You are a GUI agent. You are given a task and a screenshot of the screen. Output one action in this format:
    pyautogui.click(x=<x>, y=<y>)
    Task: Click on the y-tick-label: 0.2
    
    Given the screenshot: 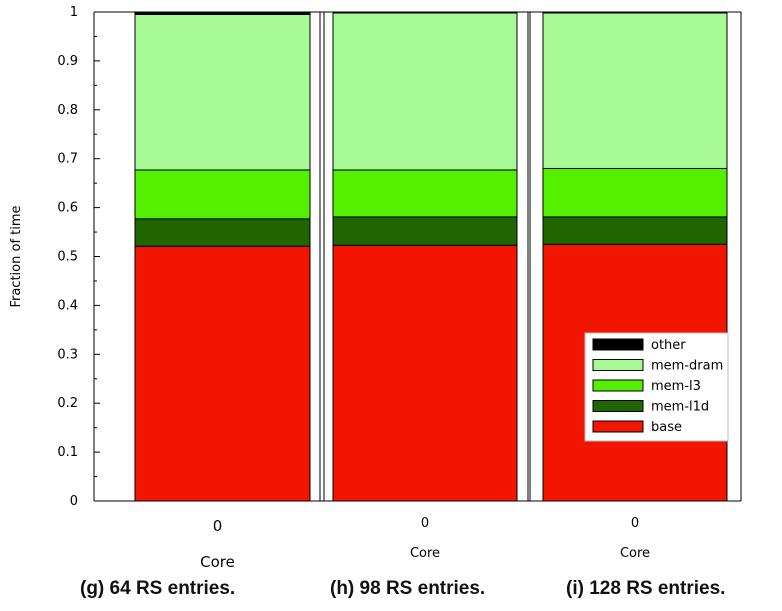 What is the action you would take?
    pyautogui.click(x=67, y=403)
    